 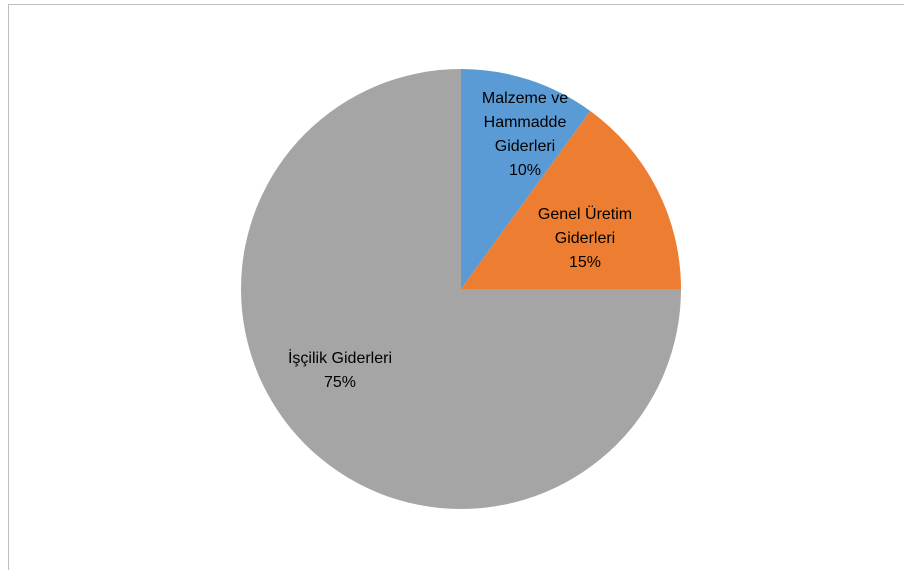 What do you see at coordinates (525, 134) in the screenshot?
I see `pie-slice-label-1: Malzeme ve Hammadde Giderleri 10%` at bounding box center [525, 134].